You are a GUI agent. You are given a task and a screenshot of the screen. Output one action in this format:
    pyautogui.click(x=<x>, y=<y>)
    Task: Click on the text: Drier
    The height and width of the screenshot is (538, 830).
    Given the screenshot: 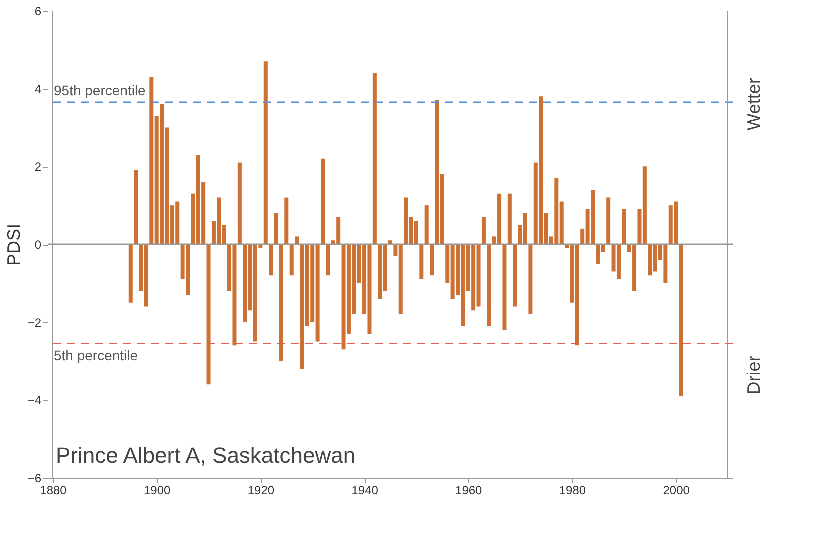 What is the action you would take?
    pyautogui.click(x=754, y=375)
    